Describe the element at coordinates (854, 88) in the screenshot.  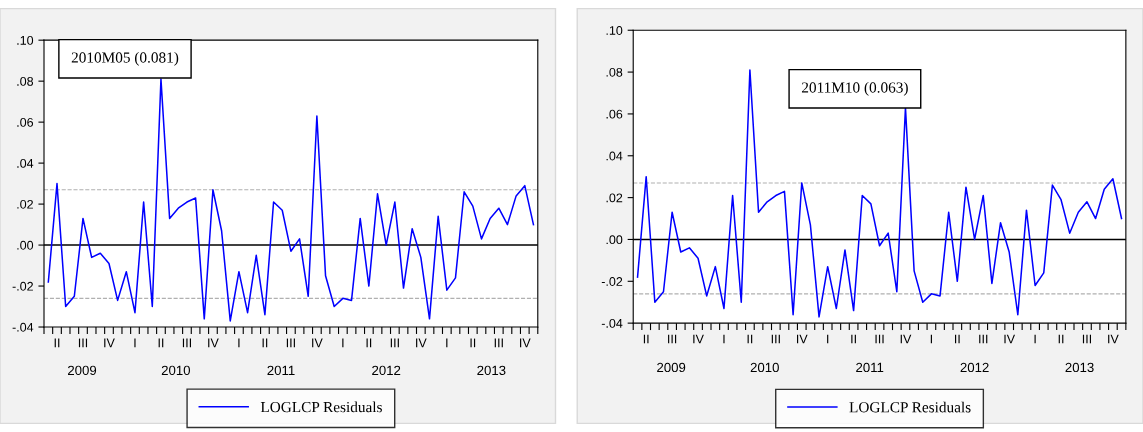
I see `annotation: 2011M10 (0.063)` at that location.